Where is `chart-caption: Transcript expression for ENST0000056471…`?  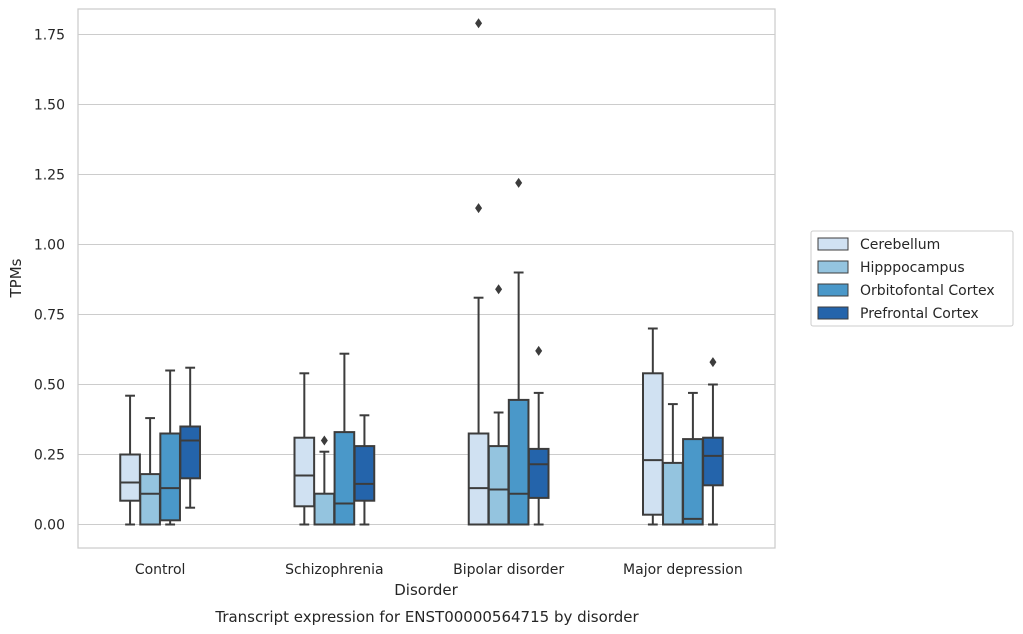
chart-caption: Transcript expression for ENST0000056471… is located at coordinates (426, 617).